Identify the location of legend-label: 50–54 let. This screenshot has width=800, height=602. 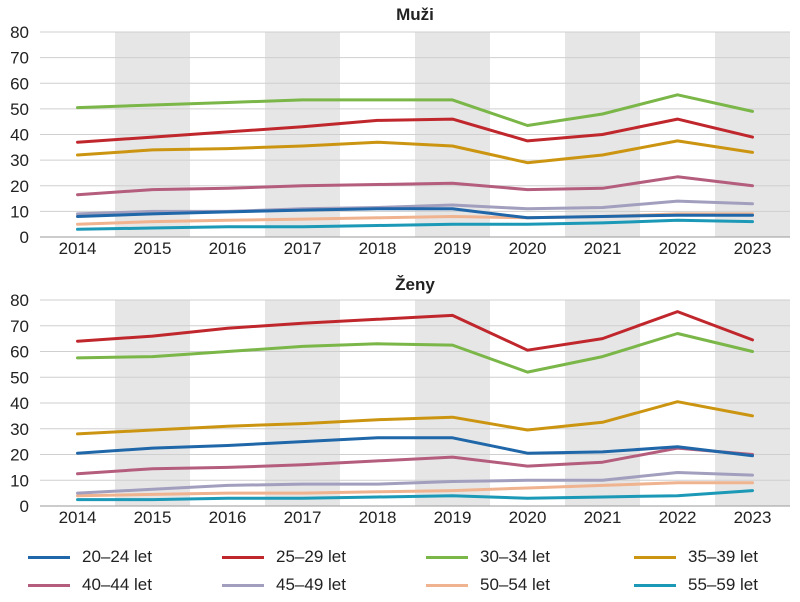
(515, 584).